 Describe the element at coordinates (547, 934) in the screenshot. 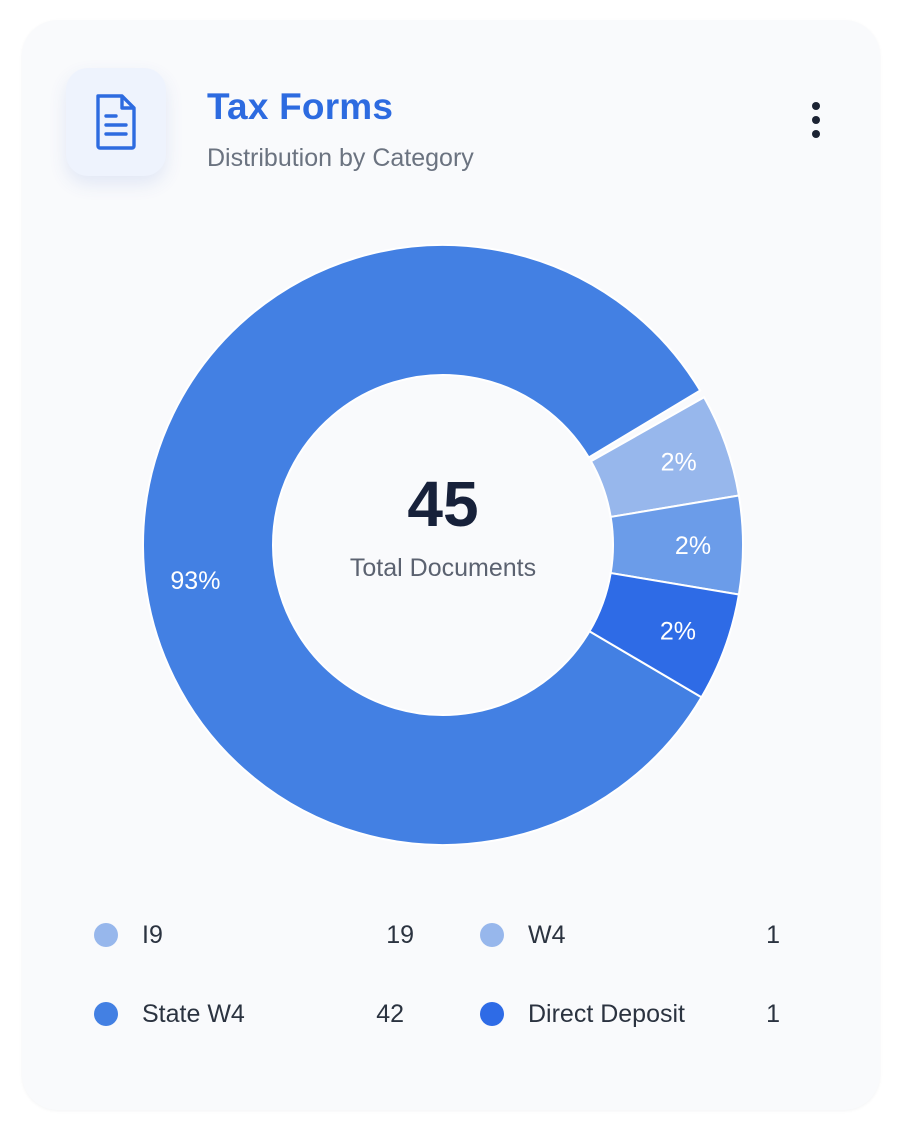

I see `legend-label: W4` at that location.